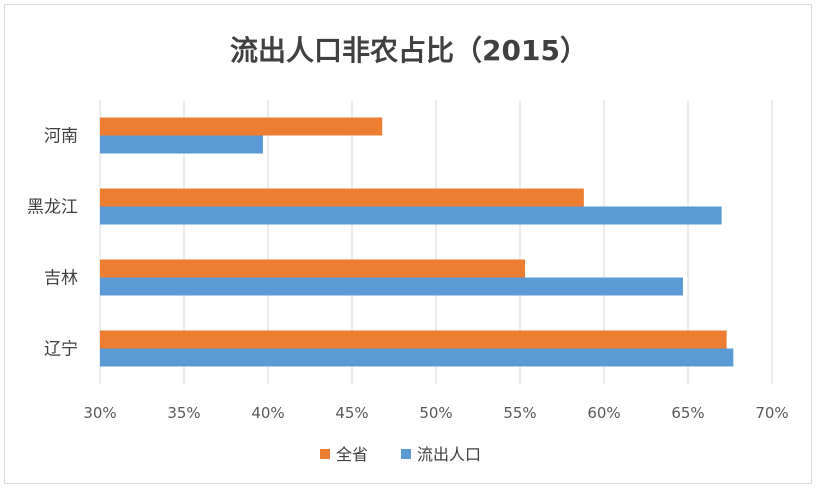  I want to click on legend-label: 流出人口, so click(449, 454).